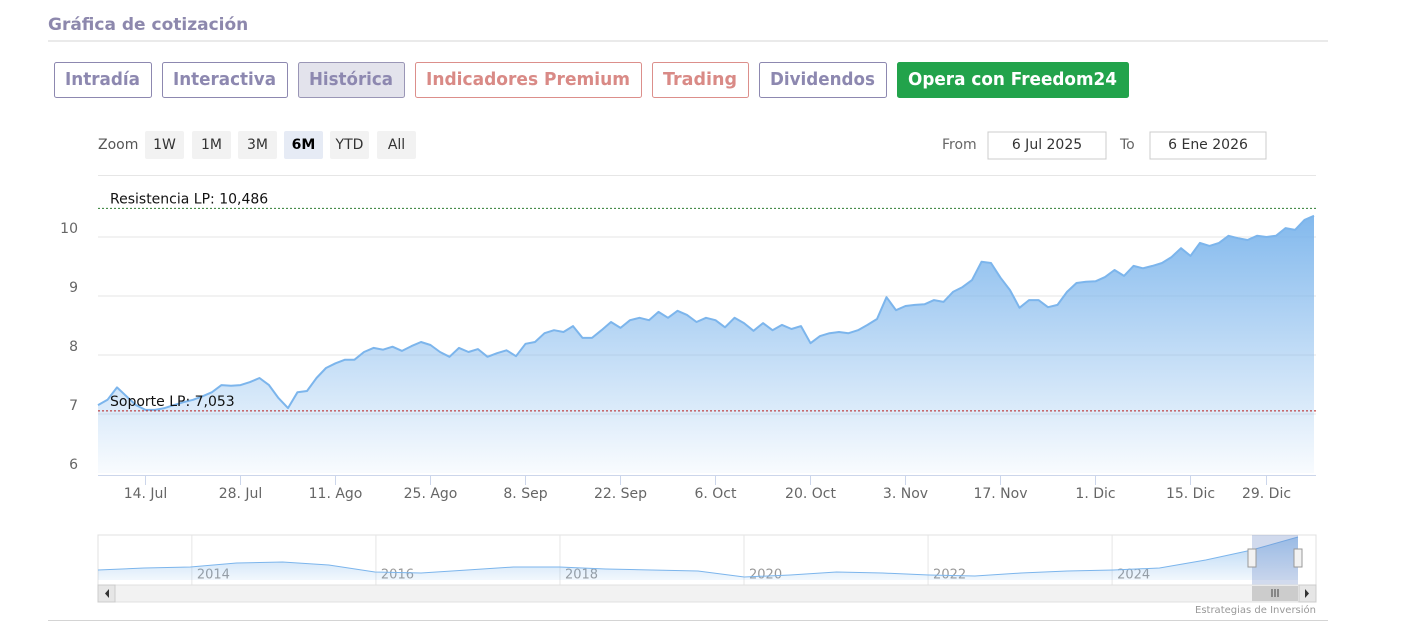 The width and height of the screenshot is (1413, 642). What do you see at coordinates (336, 494) in the screenshot?
I see `x-tick-label: 11. Ago` at bounding box center [336, 494].